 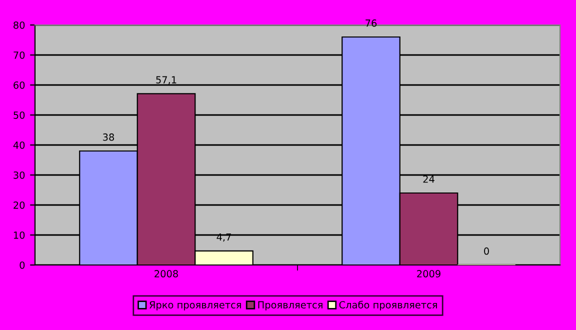 What do you see at coordinates (166, 274) in the screenshot?
I see `x-tick-label: 2008` at bounding box center [166, 274].